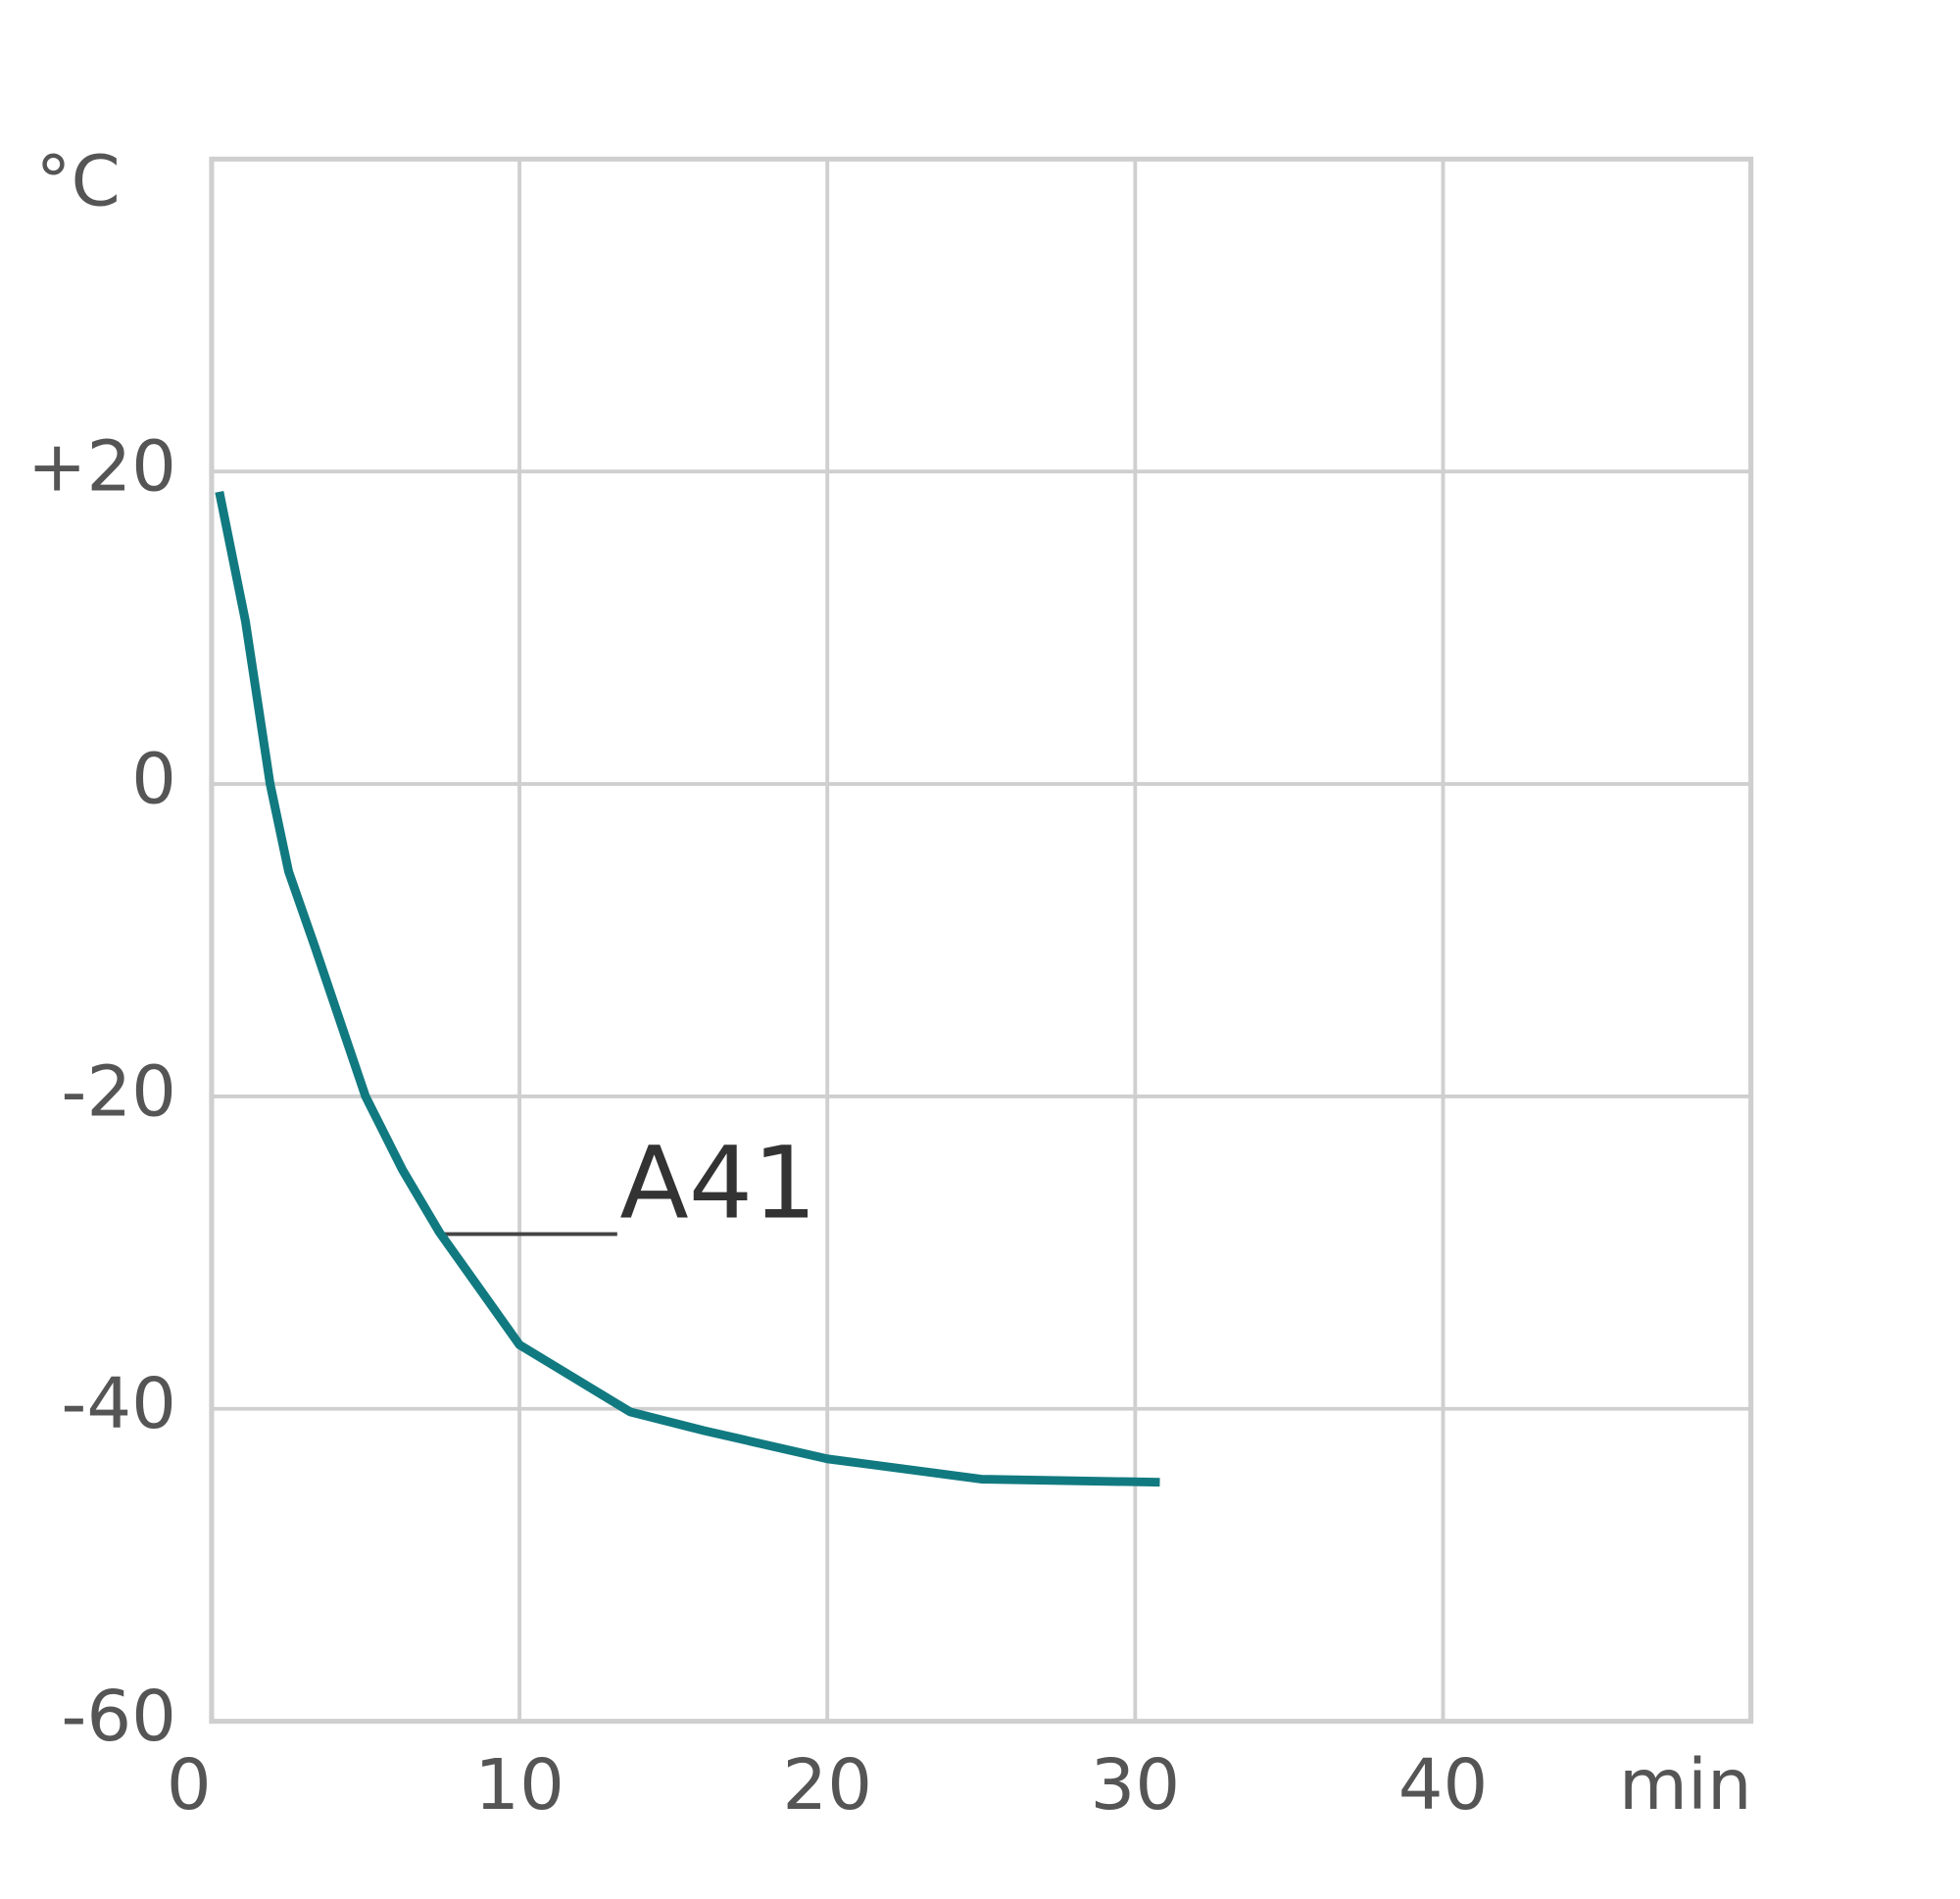 The width and height of the screenshot is (1960, 1899). What do you see at coordinates (827, 1784) in the screenshot?
I see `x-tick-label: 20` at bounding box center [827, 1784].